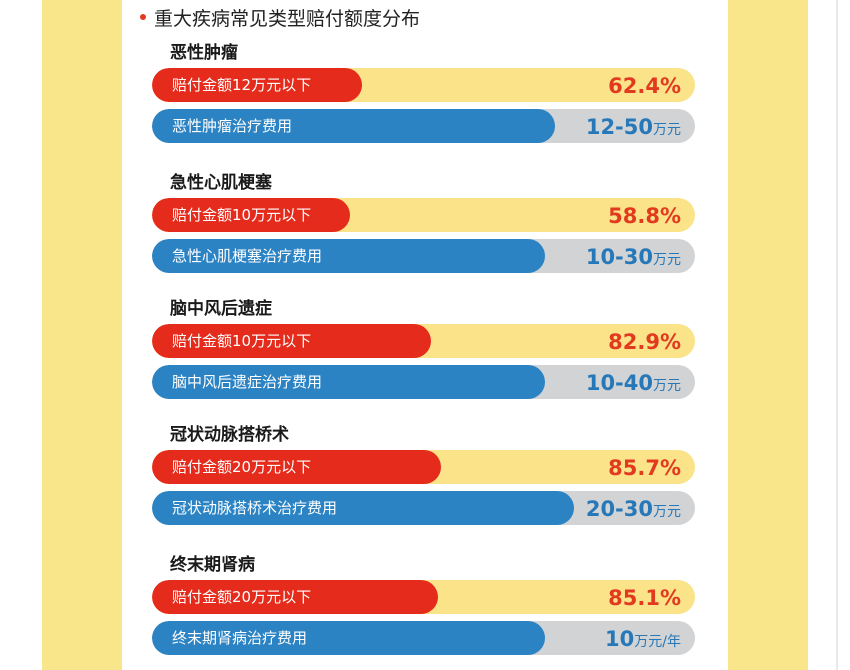 The height and width of the screenshot is (670, 850). What do you see at coordinates (644, 342) in the screenshot?
I see `claim-percent-label: 82.9%` at bounding box center [644, 342].